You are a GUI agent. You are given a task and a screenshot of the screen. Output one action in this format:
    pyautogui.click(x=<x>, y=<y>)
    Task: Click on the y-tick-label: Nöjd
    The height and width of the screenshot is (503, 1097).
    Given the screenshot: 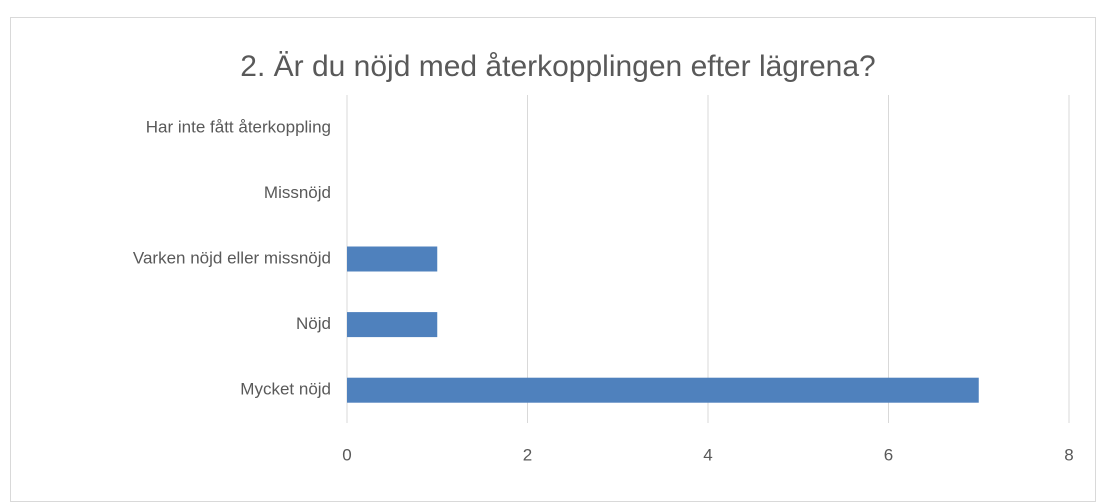 What is the action you would take?
    pyautogui.click(x=313, y=323)
    